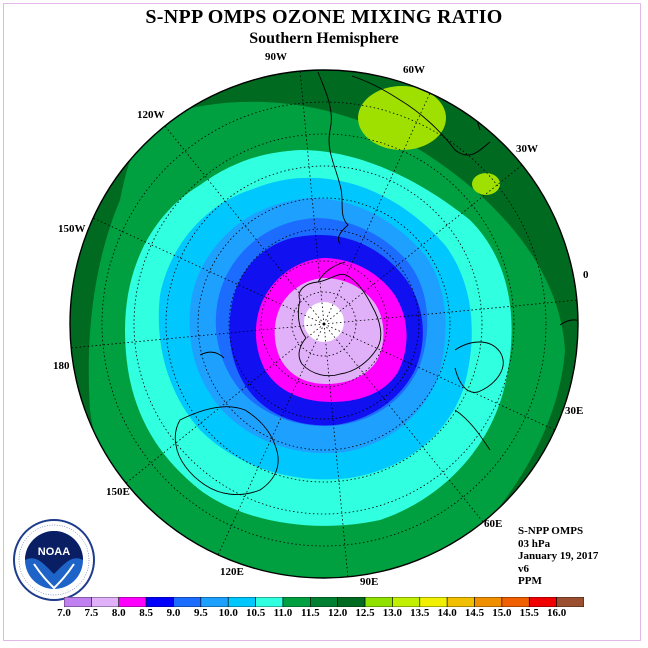 Image resolution: width=648 pixels, height=648 pixels. I want to click on info-date: January 19, 2017, so click(558, 556).